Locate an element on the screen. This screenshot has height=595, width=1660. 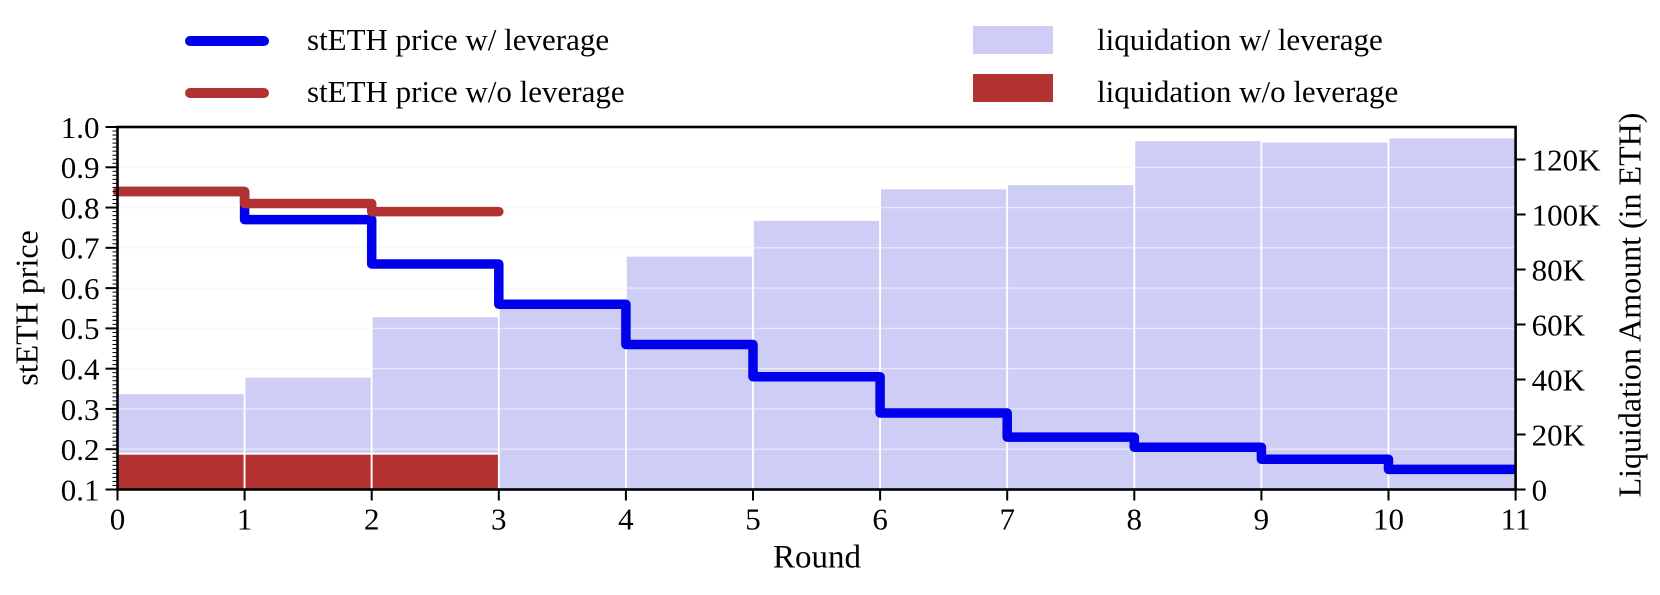
legend-swatch-liquidation-with-leverage is located at coordinates (1013, 40).